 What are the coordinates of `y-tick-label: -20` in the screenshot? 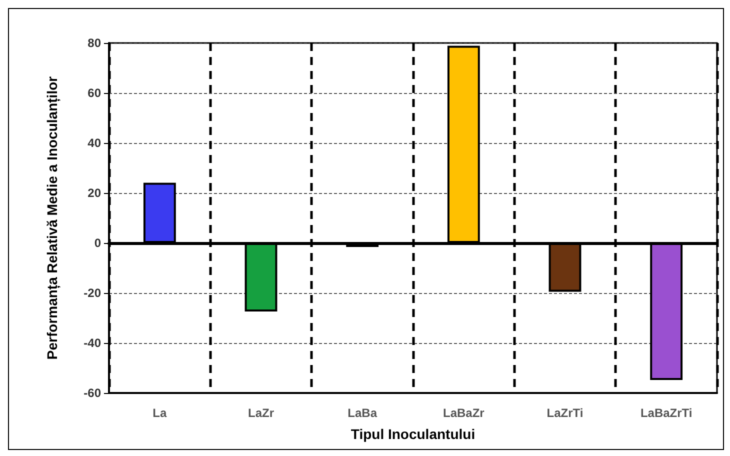 It's located at (93, 293).